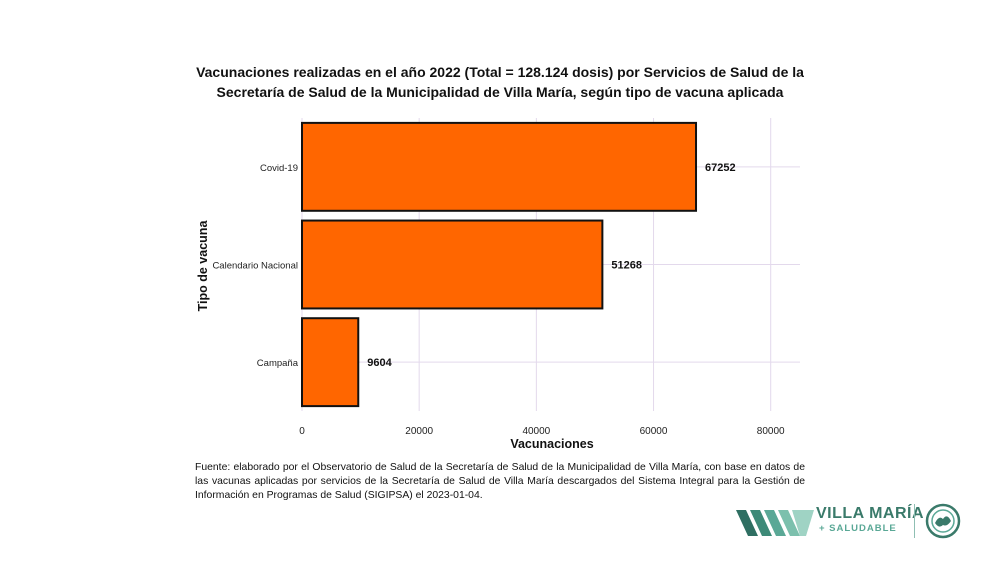  What do you see at coordinates (720, 168) in the screenshot?
I see `data-label-1: 67252` at bounding box center [720, 168].